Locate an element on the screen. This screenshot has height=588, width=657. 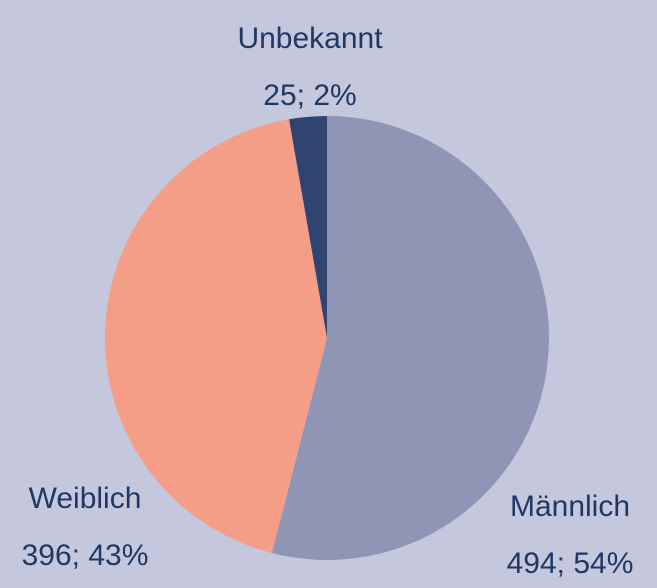
slice-label: Unbekannt is located at coordinates (310, 38).